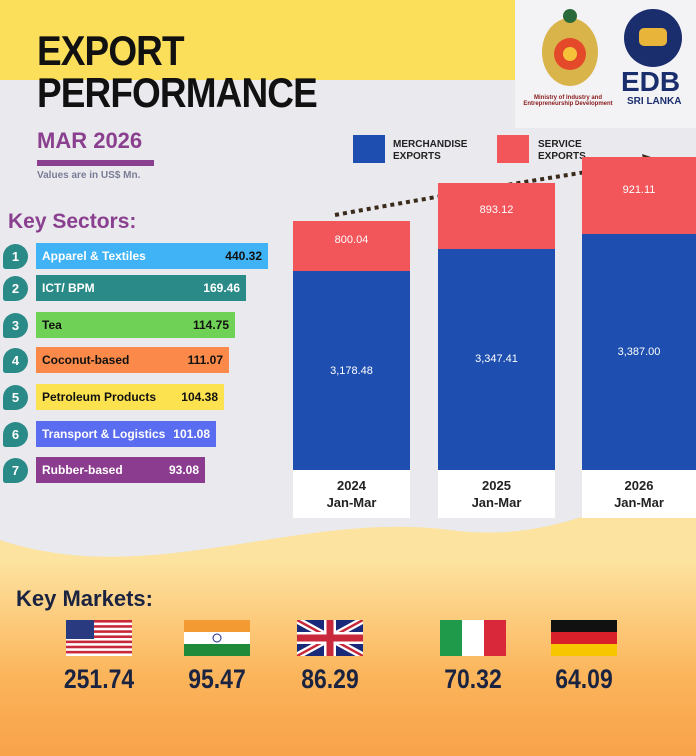 Image resolution: width=696 pixels, height=756 pixels. I want to click on rank-badge: 7, so click(15, 470).